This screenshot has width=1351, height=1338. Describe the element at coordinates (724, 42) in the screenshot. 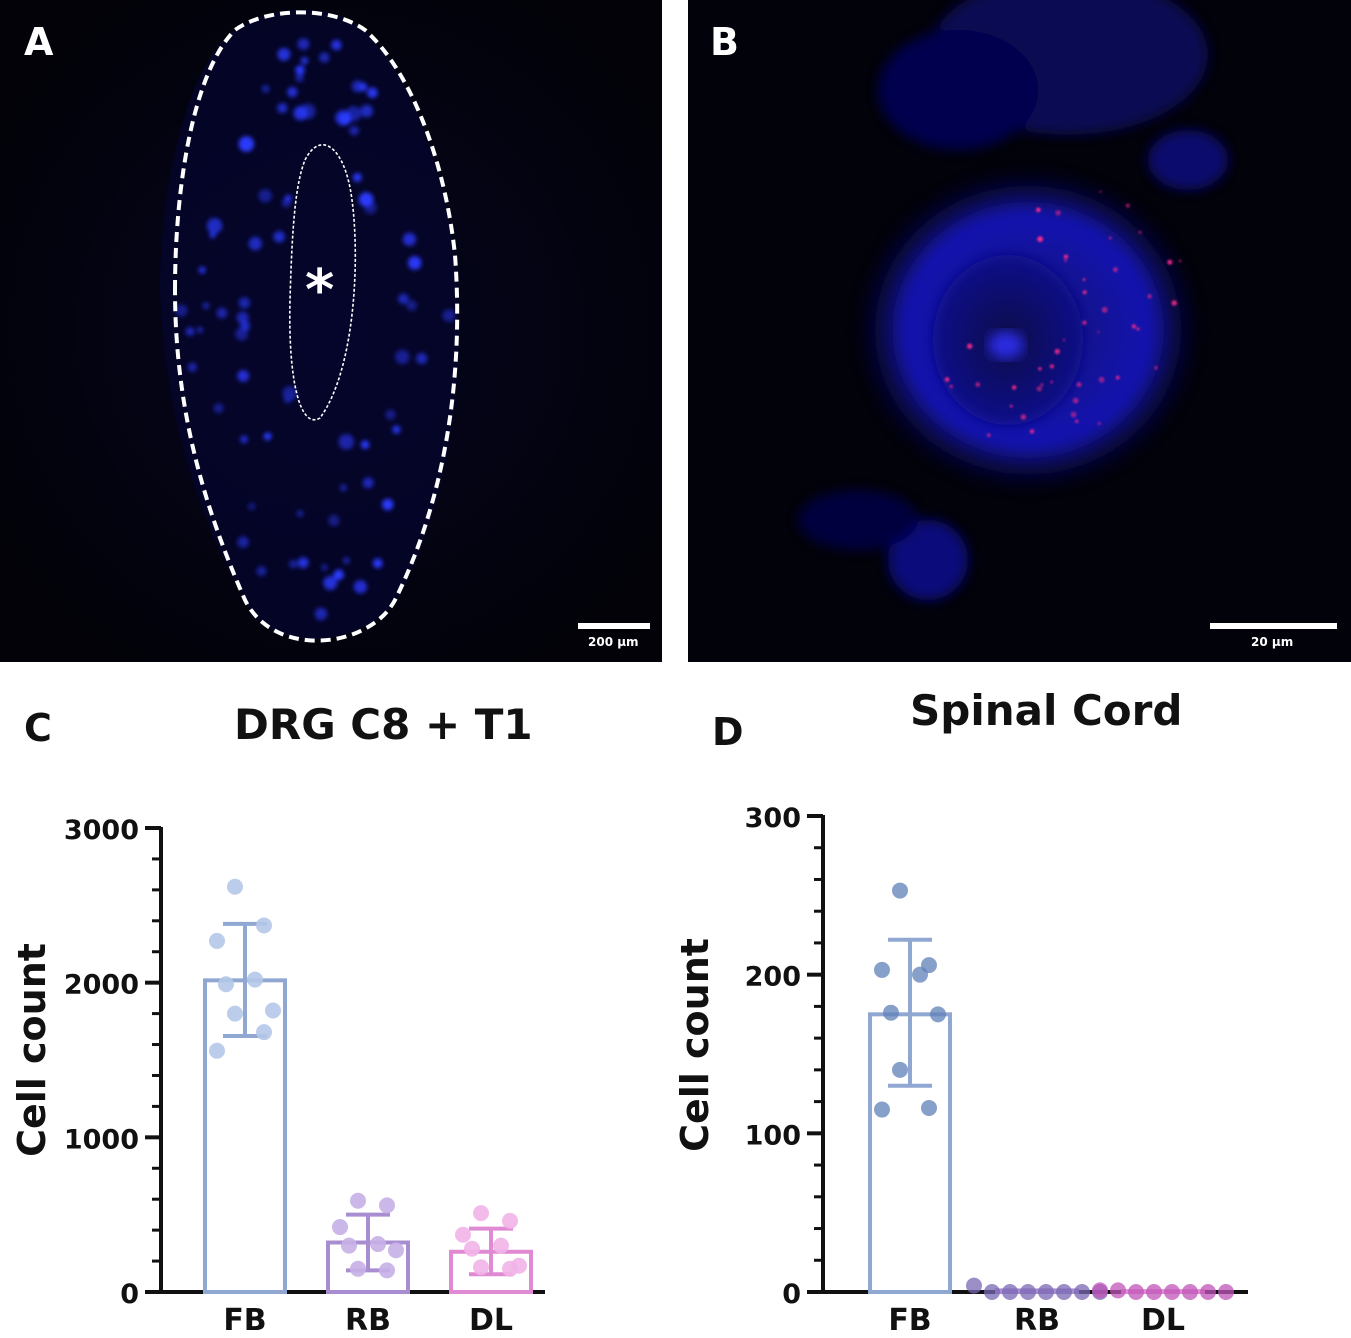

I see `panel-label-b: B` at that location.